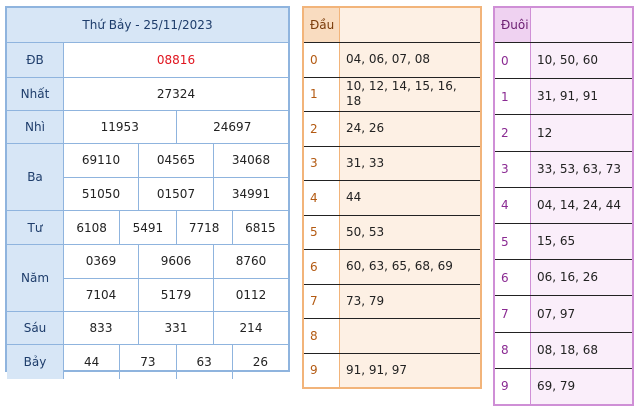 The width and height of the screenshot is (638, 414). I want to click on prize-number: 8760, so click(251, 261).